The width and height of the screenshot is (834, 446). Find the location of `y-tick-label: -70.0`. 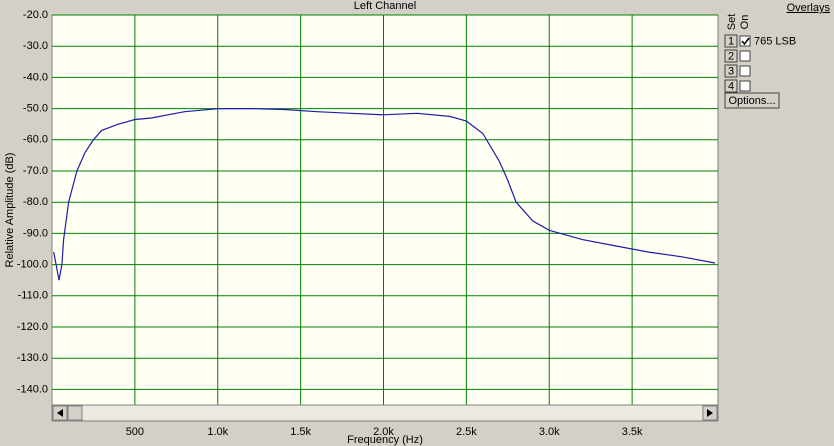

y-tick-label: -70.0 is located at coordinates (35, 171).